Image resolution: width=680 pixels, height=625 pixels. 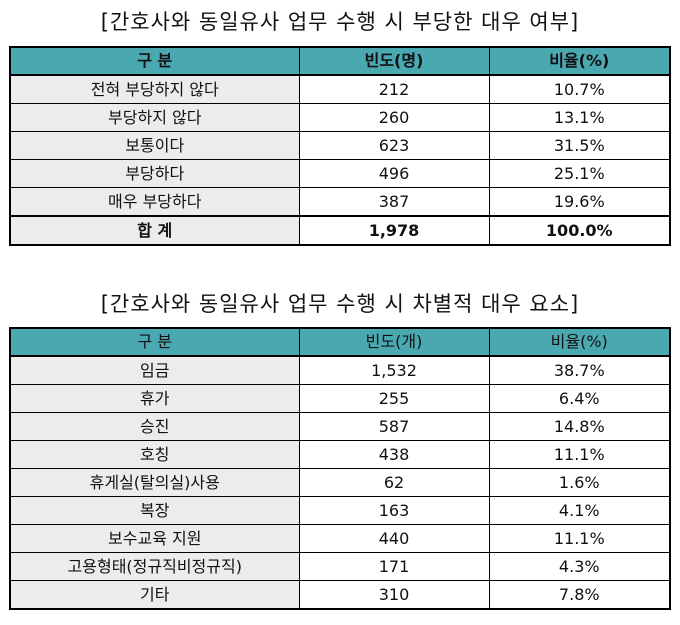 I want to click on row-ratio: 7.8%, so click(x=579, y=595).